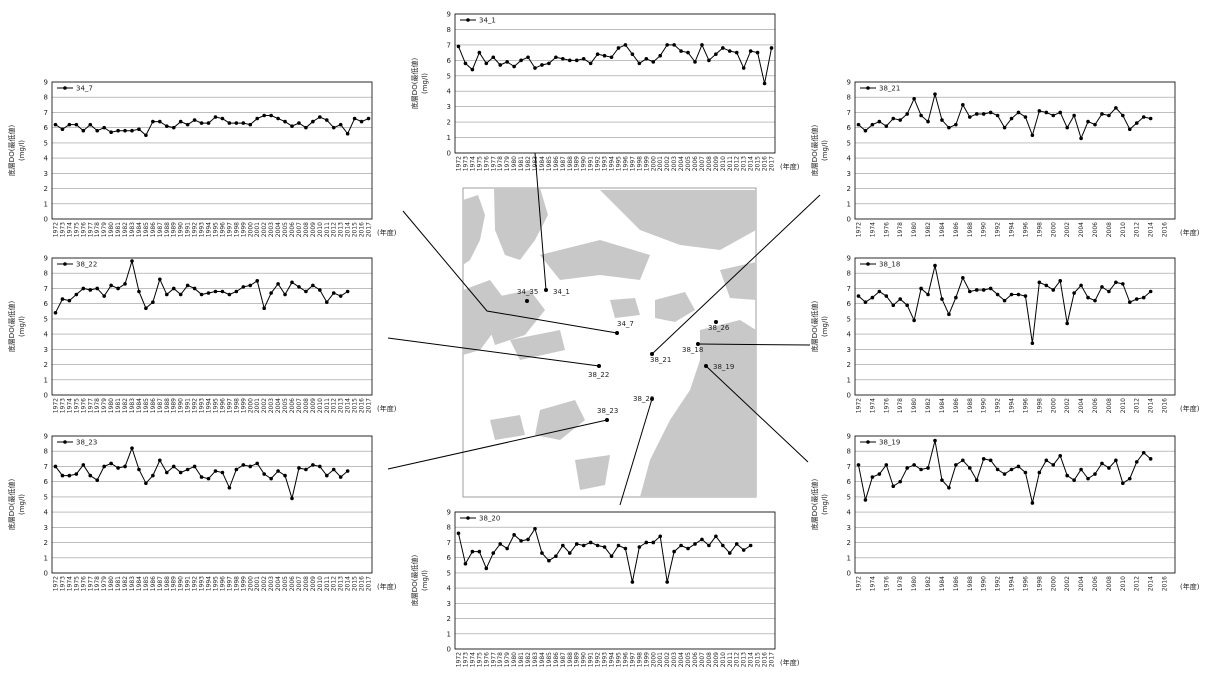  I want to click on y-tick-label: 8, so click(46, 98).